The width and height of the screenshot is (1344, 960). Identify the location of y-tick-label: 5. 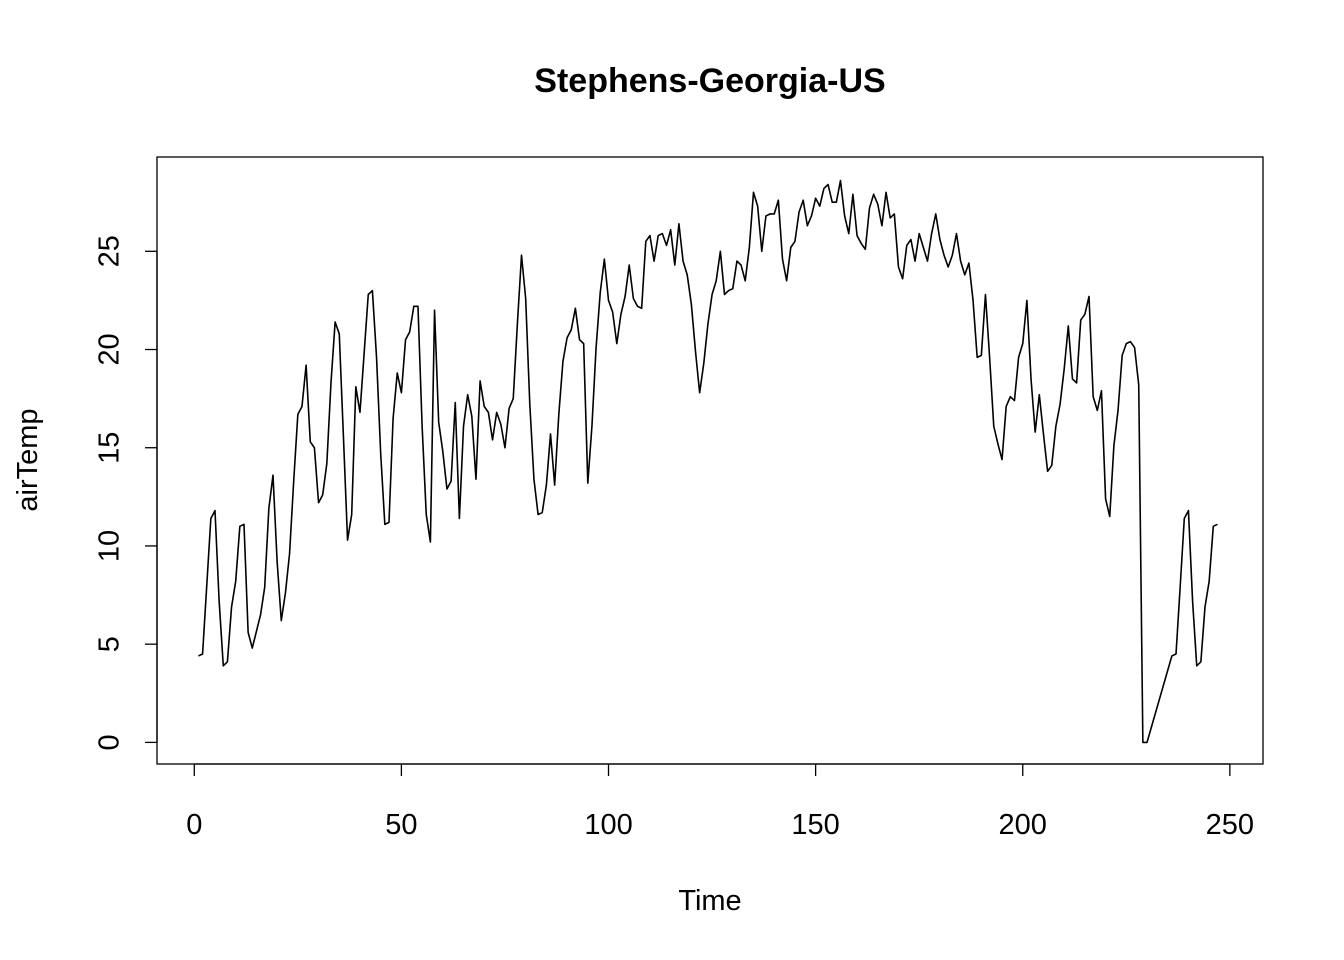
(110, 644).